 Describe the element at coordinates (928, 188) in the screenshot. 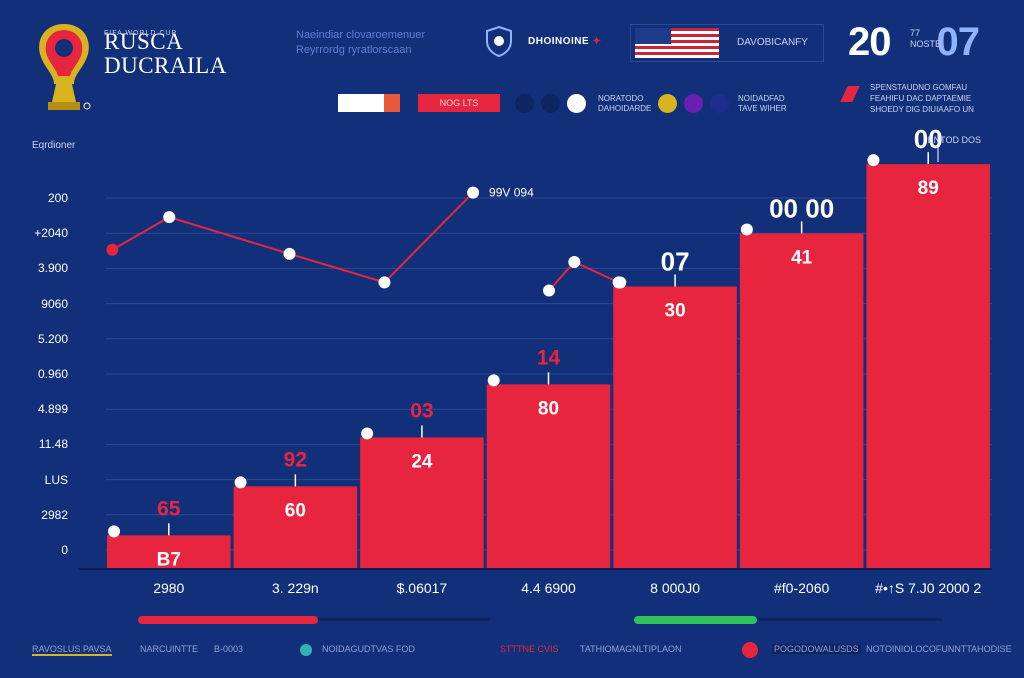

I see `bar-value-label: 89` at that location.